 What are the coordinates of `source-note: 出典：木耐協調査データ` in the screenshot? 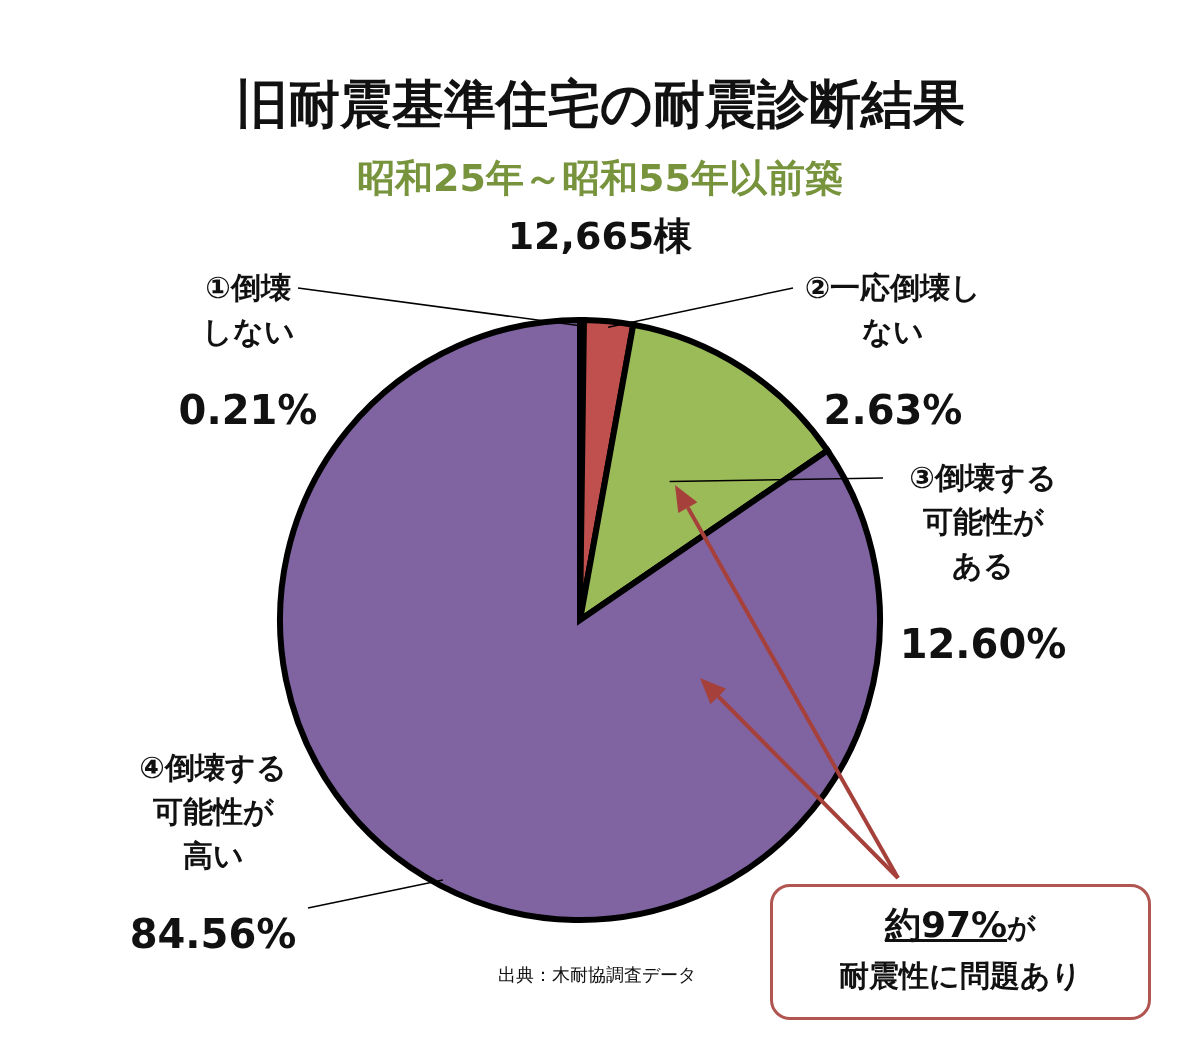 It's located at (597, 975).